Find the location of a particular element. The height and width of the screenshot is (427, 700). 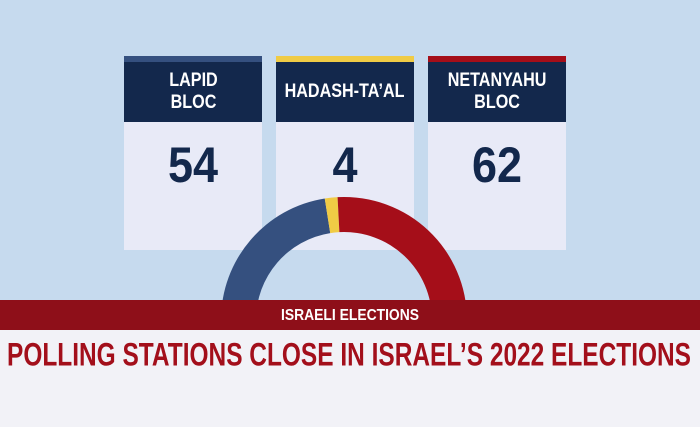

banner-label: ISRAELI ELECTIONS is located at coordinates (350, 315).